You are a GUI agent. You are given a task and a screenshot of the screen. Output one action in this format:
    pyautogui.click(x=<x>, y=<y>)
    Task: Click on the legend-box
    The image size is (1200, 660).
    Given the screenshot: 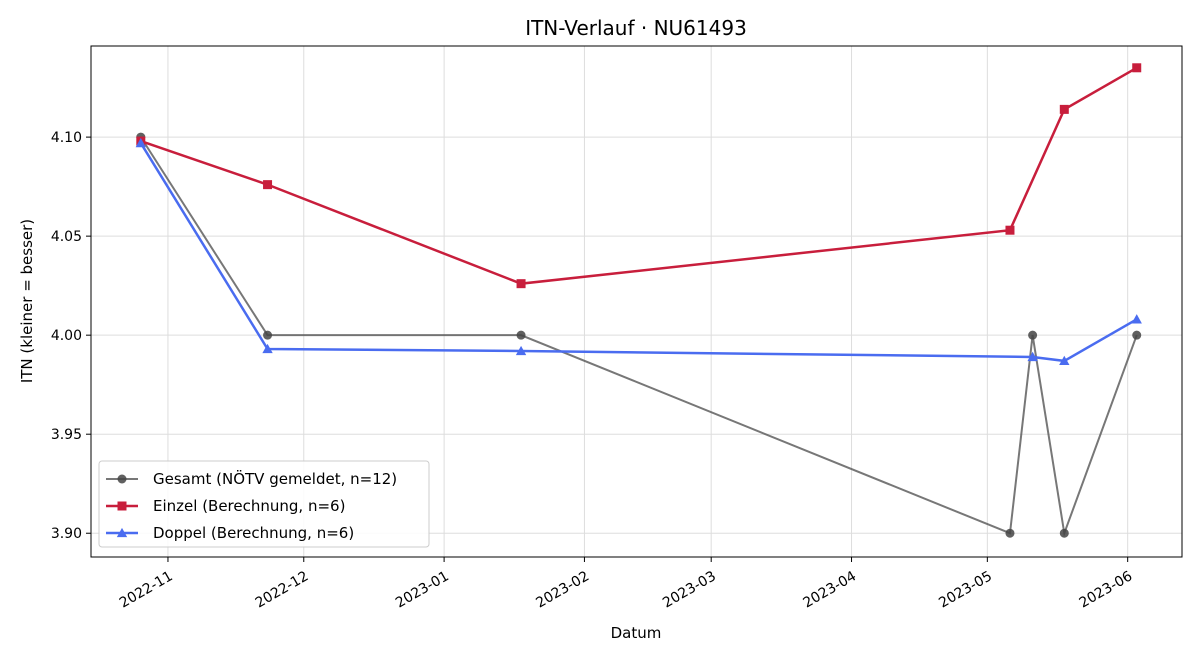 What is the action you would take?
    pyautogui.click(x=264, y=504)
    